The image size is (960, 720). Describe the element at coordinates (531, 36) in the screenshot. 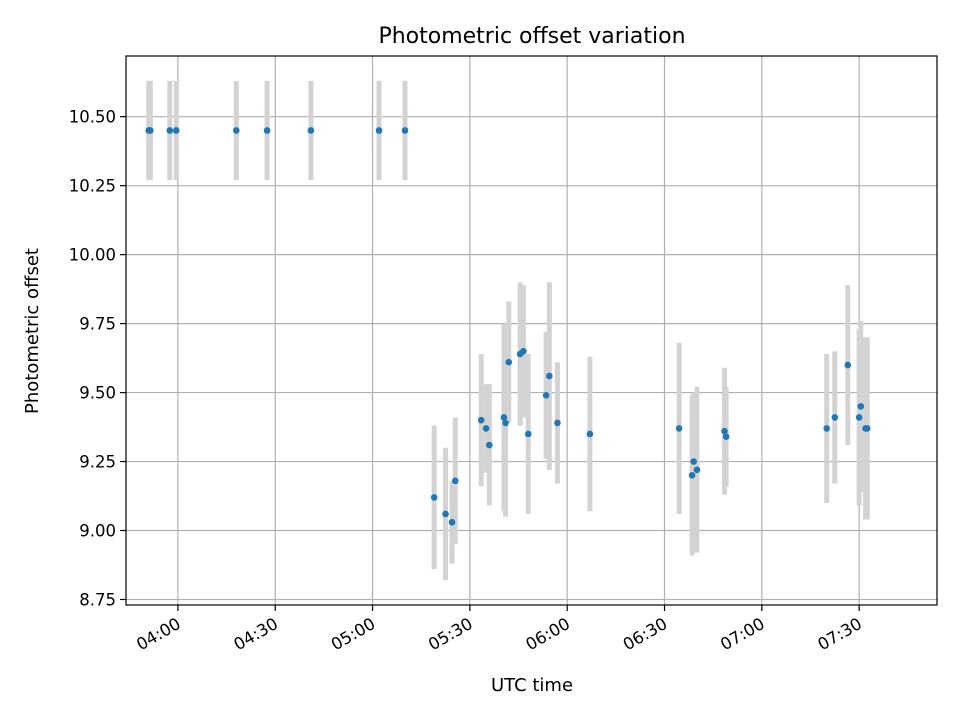

I see `chart-title: Photometric offset variation` at that location.